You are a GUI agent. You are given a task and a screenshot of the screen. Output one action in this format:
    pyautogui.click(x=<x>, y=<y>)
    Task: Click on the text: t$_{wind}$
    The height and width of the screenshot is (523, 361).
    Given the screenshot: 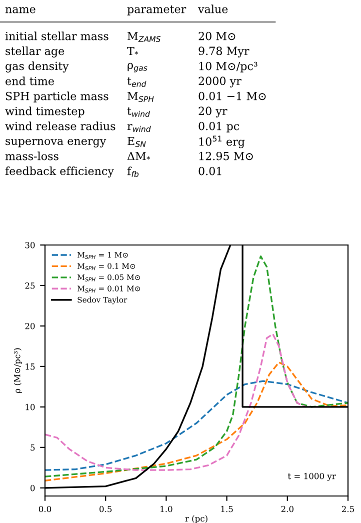 What is the action you would take?
    pyautogui.click(x=138, y=112)
    